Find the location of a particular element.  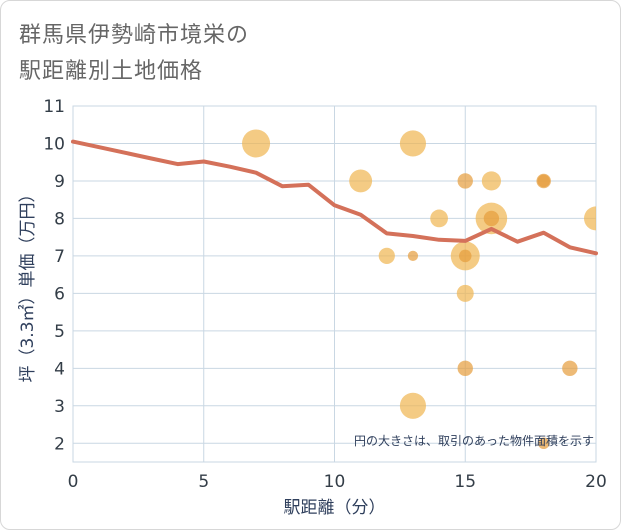

y-tick-label: 2 is located at coordinates (59, 444).